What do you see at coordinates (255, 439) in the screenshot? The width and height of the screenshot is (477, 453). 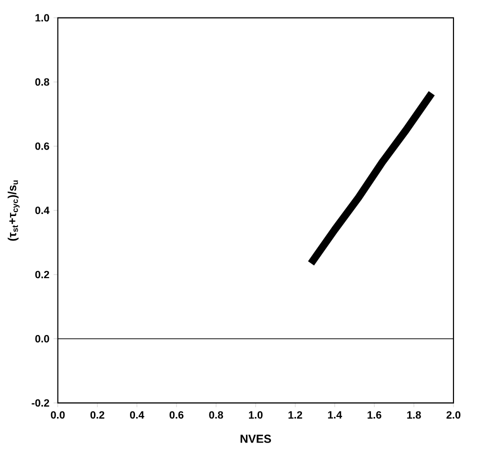 I see `x-axis-title: NVES` at bounding box center [255, 439].